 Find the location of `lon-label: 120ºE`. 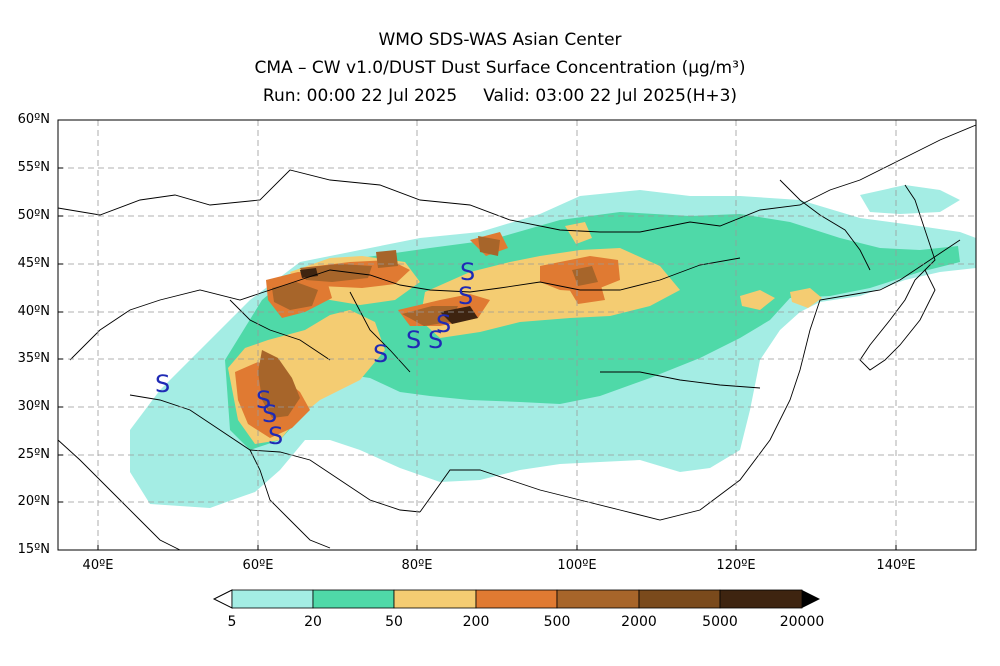

lon-label: 120ºE is located at coordinates (736, 565).